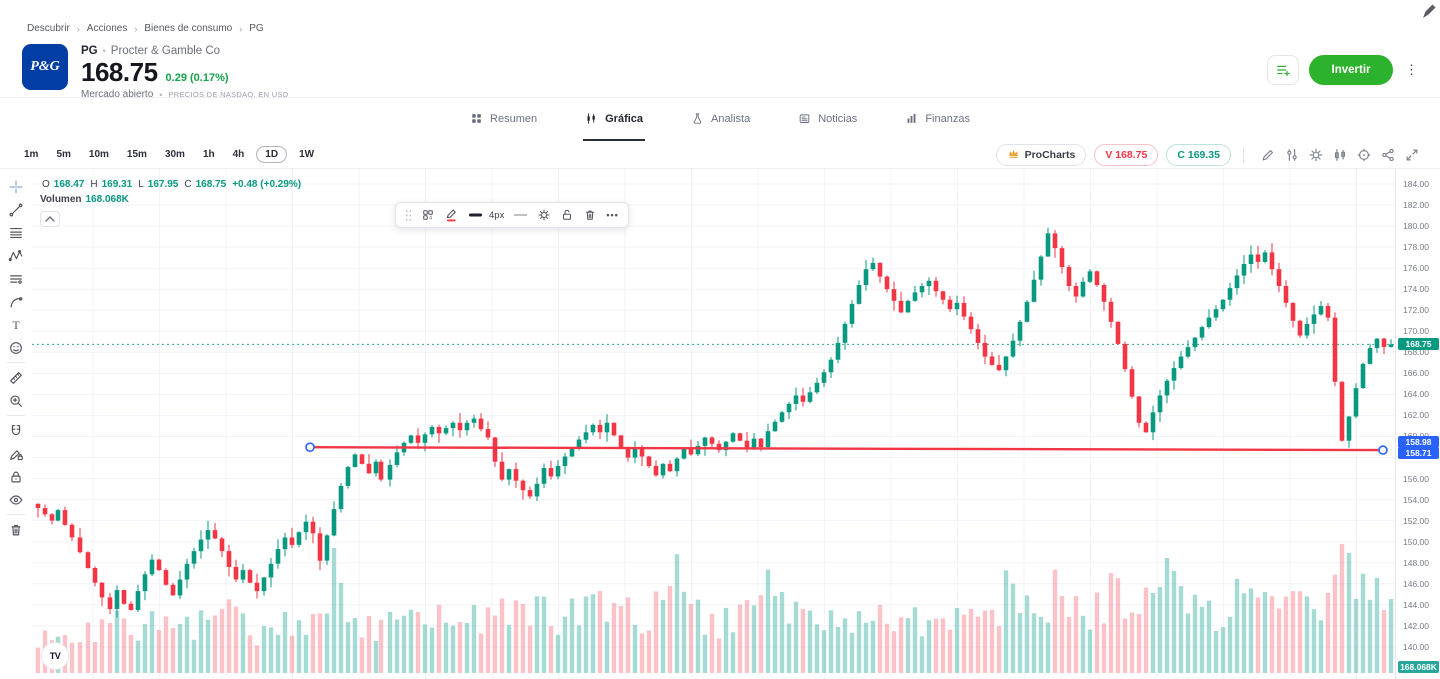  What do you see at coordinates (16, 377) in the screenshot?
I see `measure-tool` at bounding box center [16, 377].